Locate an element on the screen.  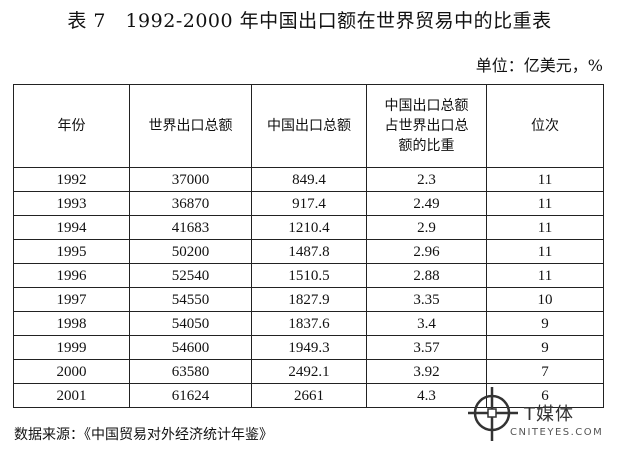
table-row: 2000 63580 2492.1 3.92 7 is located at coordinates (308, 371).